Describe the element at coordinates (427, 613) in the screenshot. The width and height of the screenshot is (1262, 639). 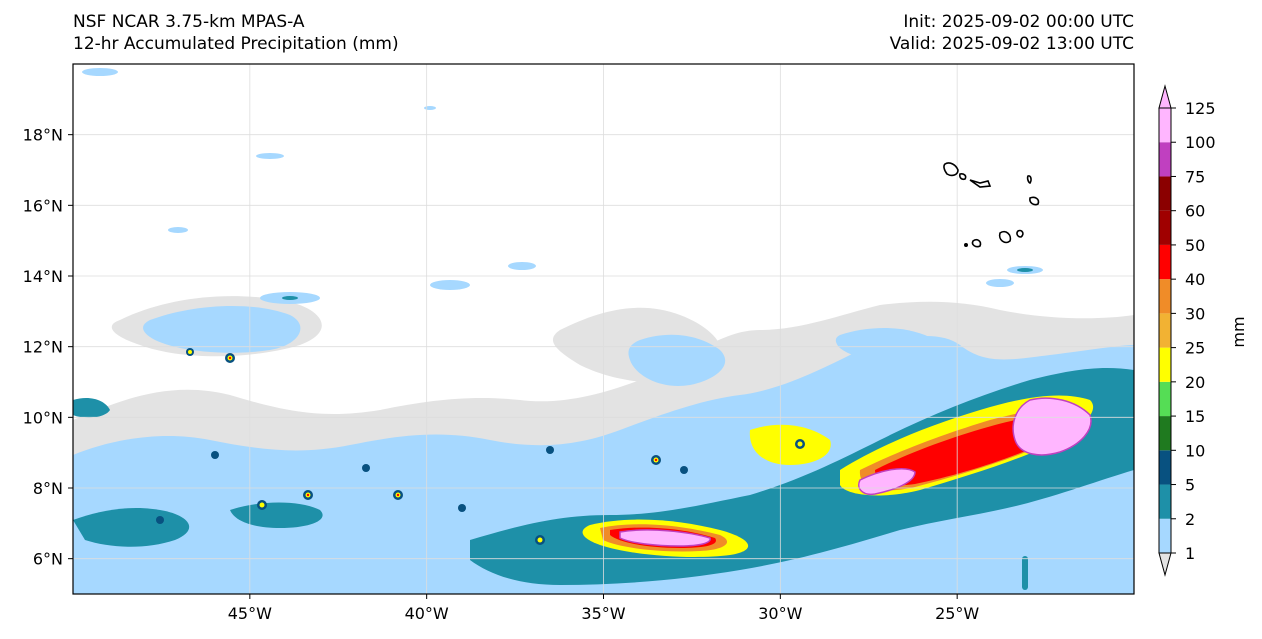
I see `lon-tick-label: 40°W` at that location.